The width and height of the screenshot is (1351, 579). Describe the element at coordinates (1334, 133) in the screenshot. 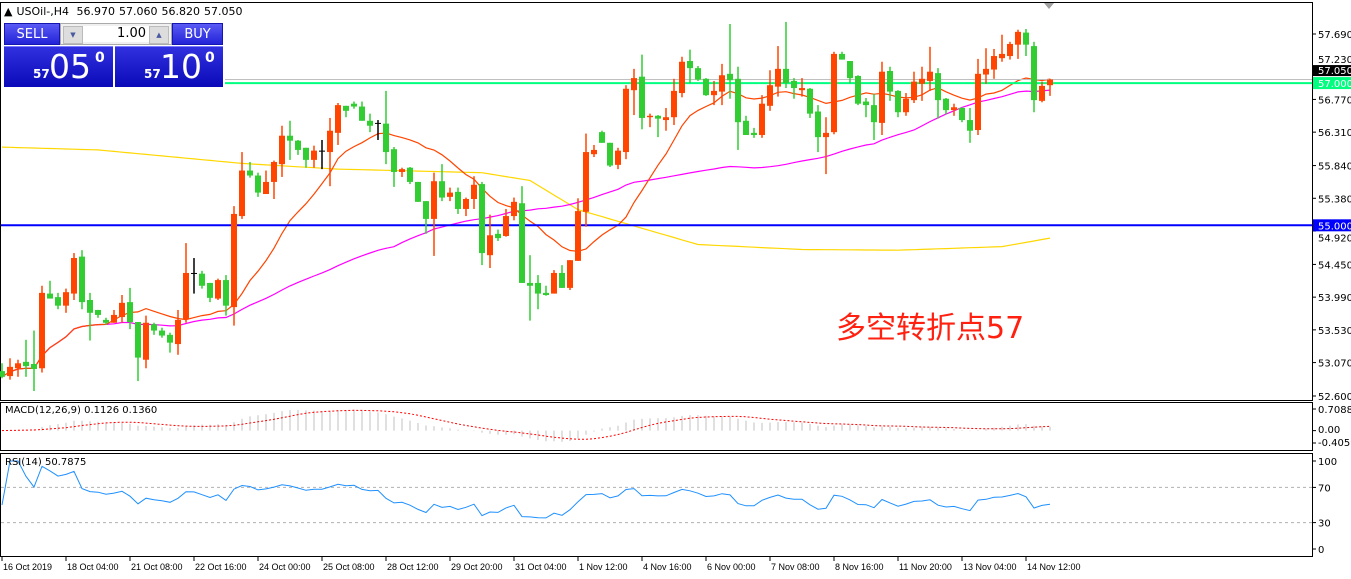

I see `price-axis-label: 56.310` at that location.